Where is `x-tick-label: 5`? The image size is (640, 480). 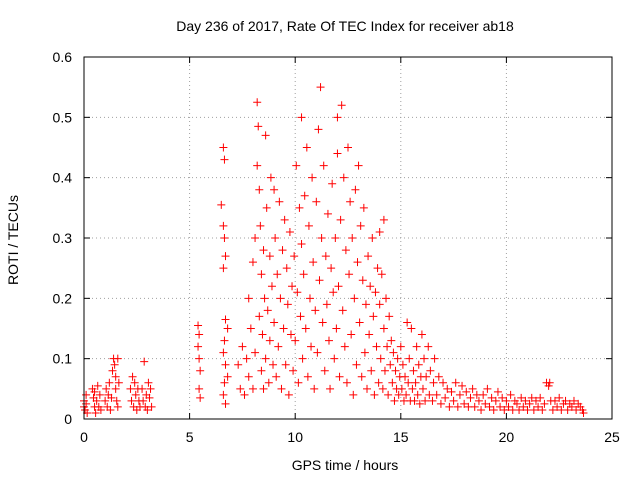
x-tick-label: 5 is located at coordinates (190, 437).